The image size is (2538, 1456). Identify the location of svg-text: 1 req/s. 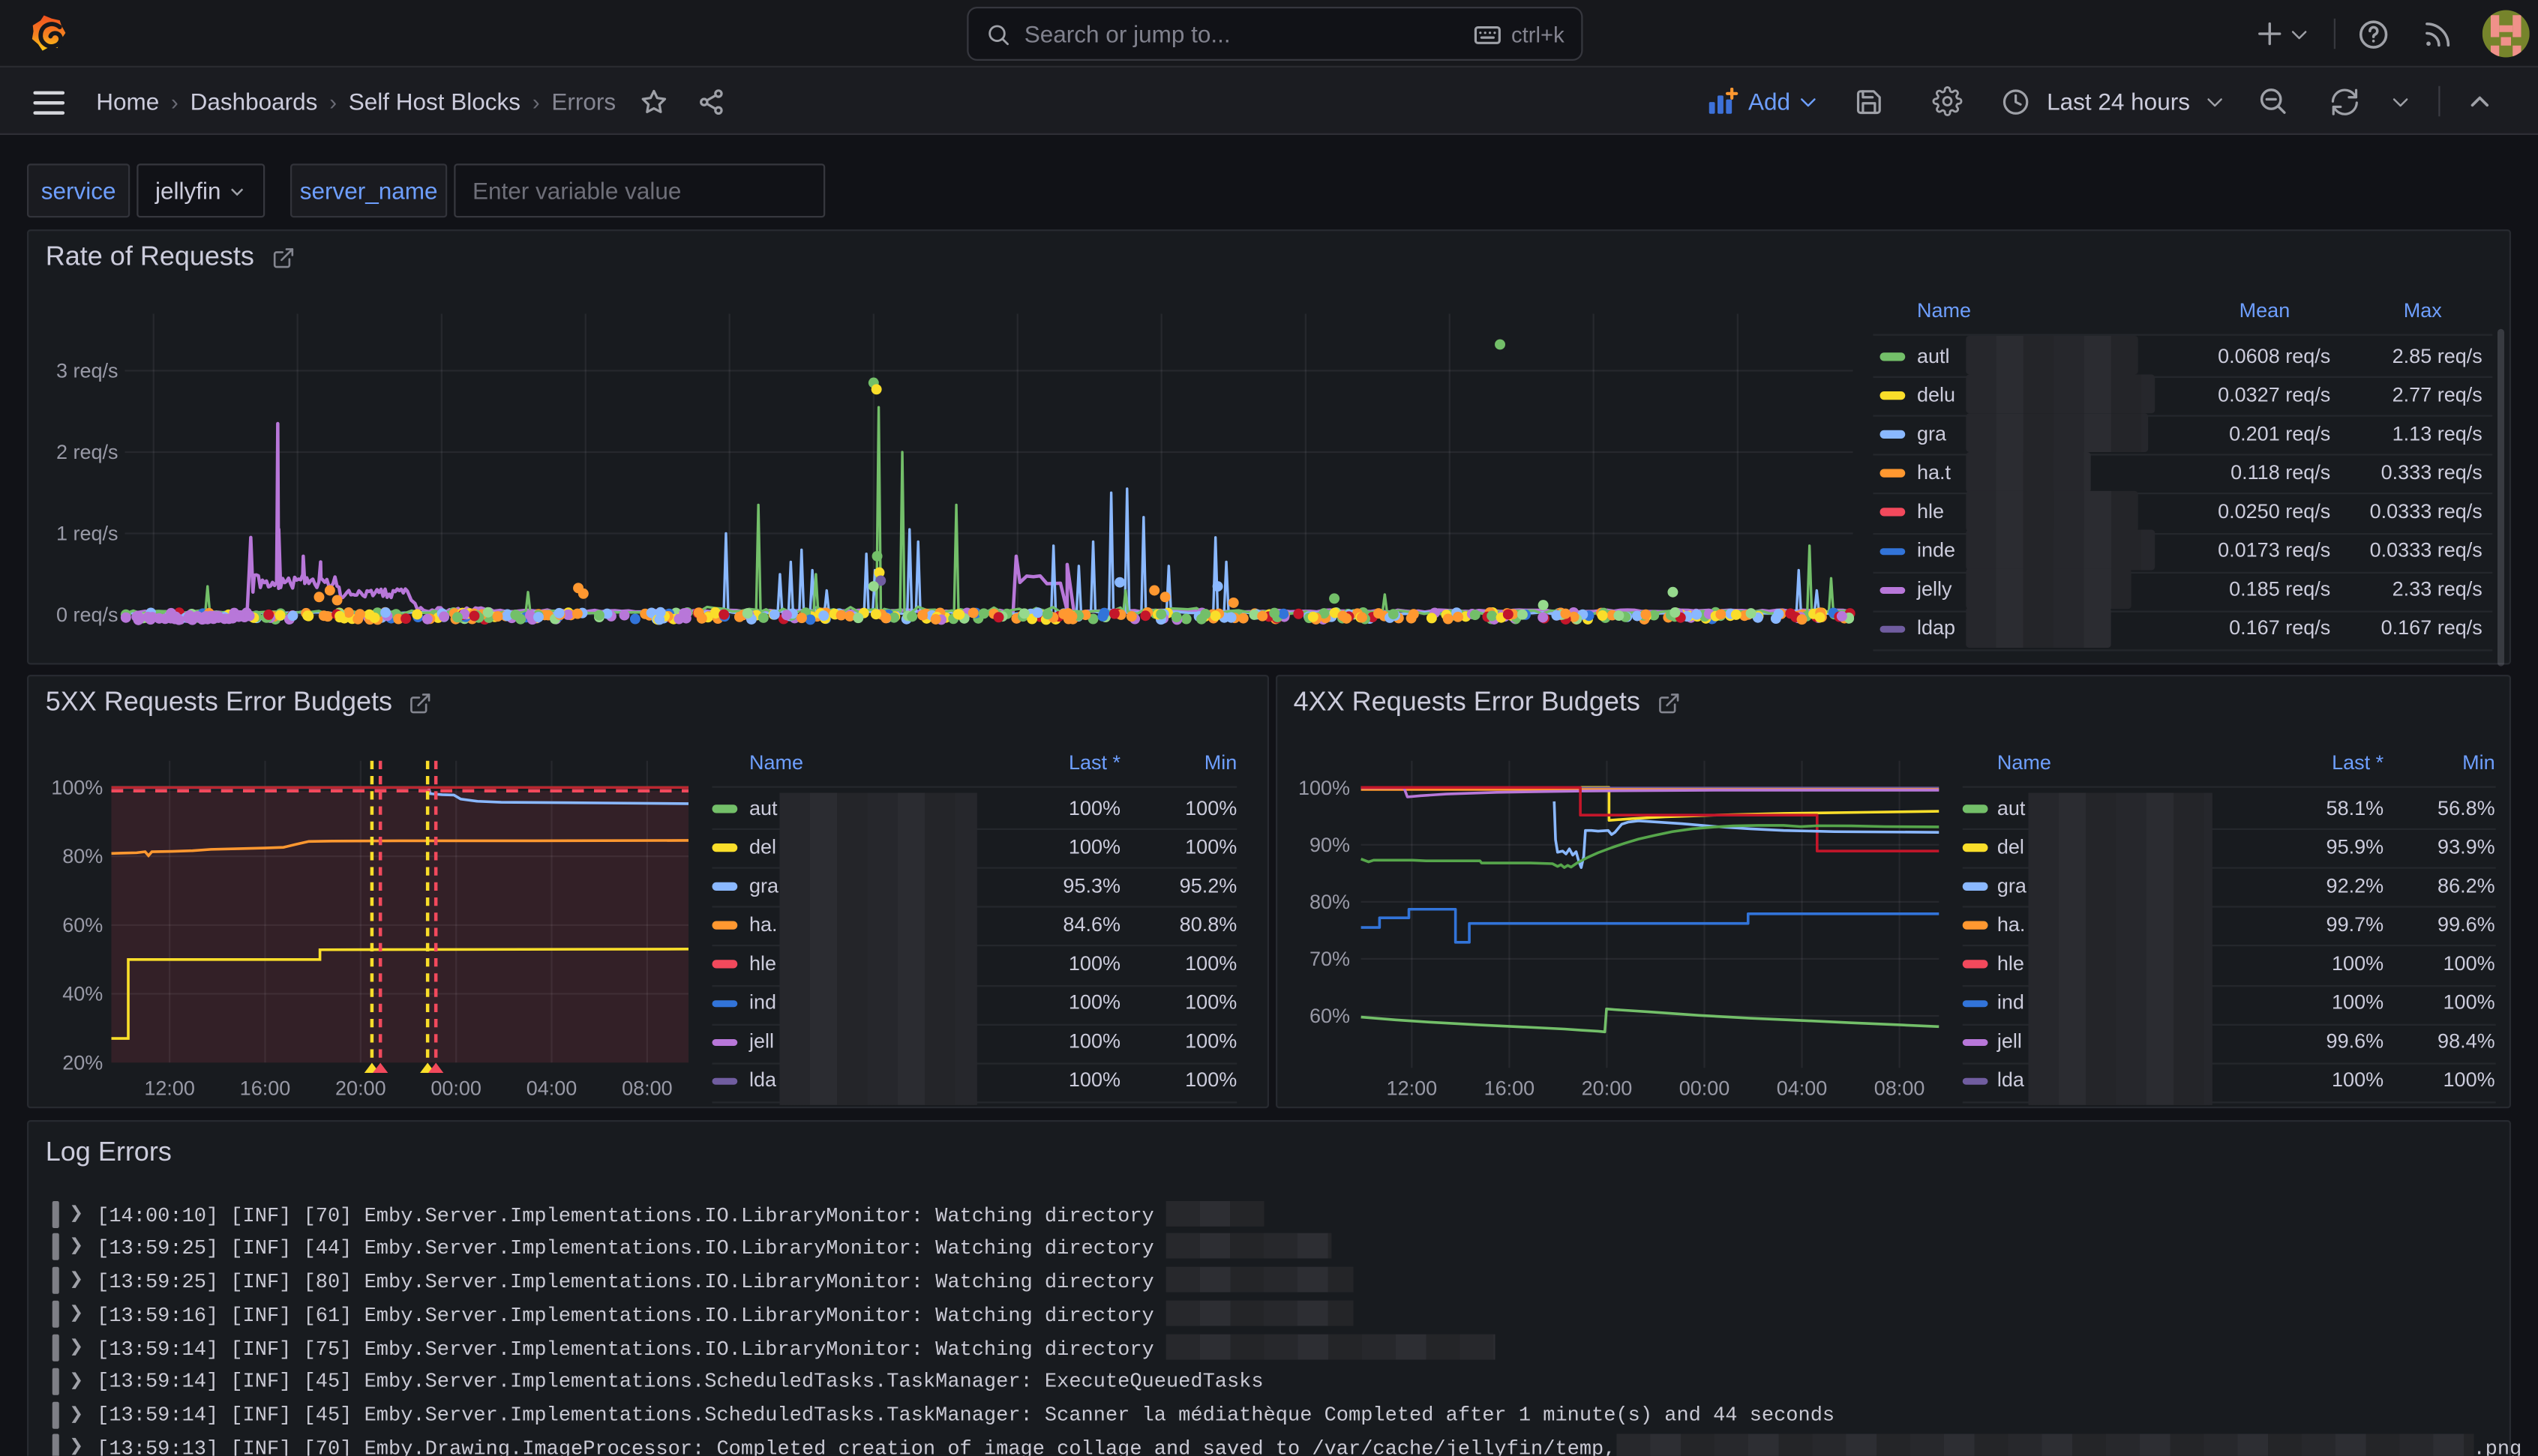
(87, 533).